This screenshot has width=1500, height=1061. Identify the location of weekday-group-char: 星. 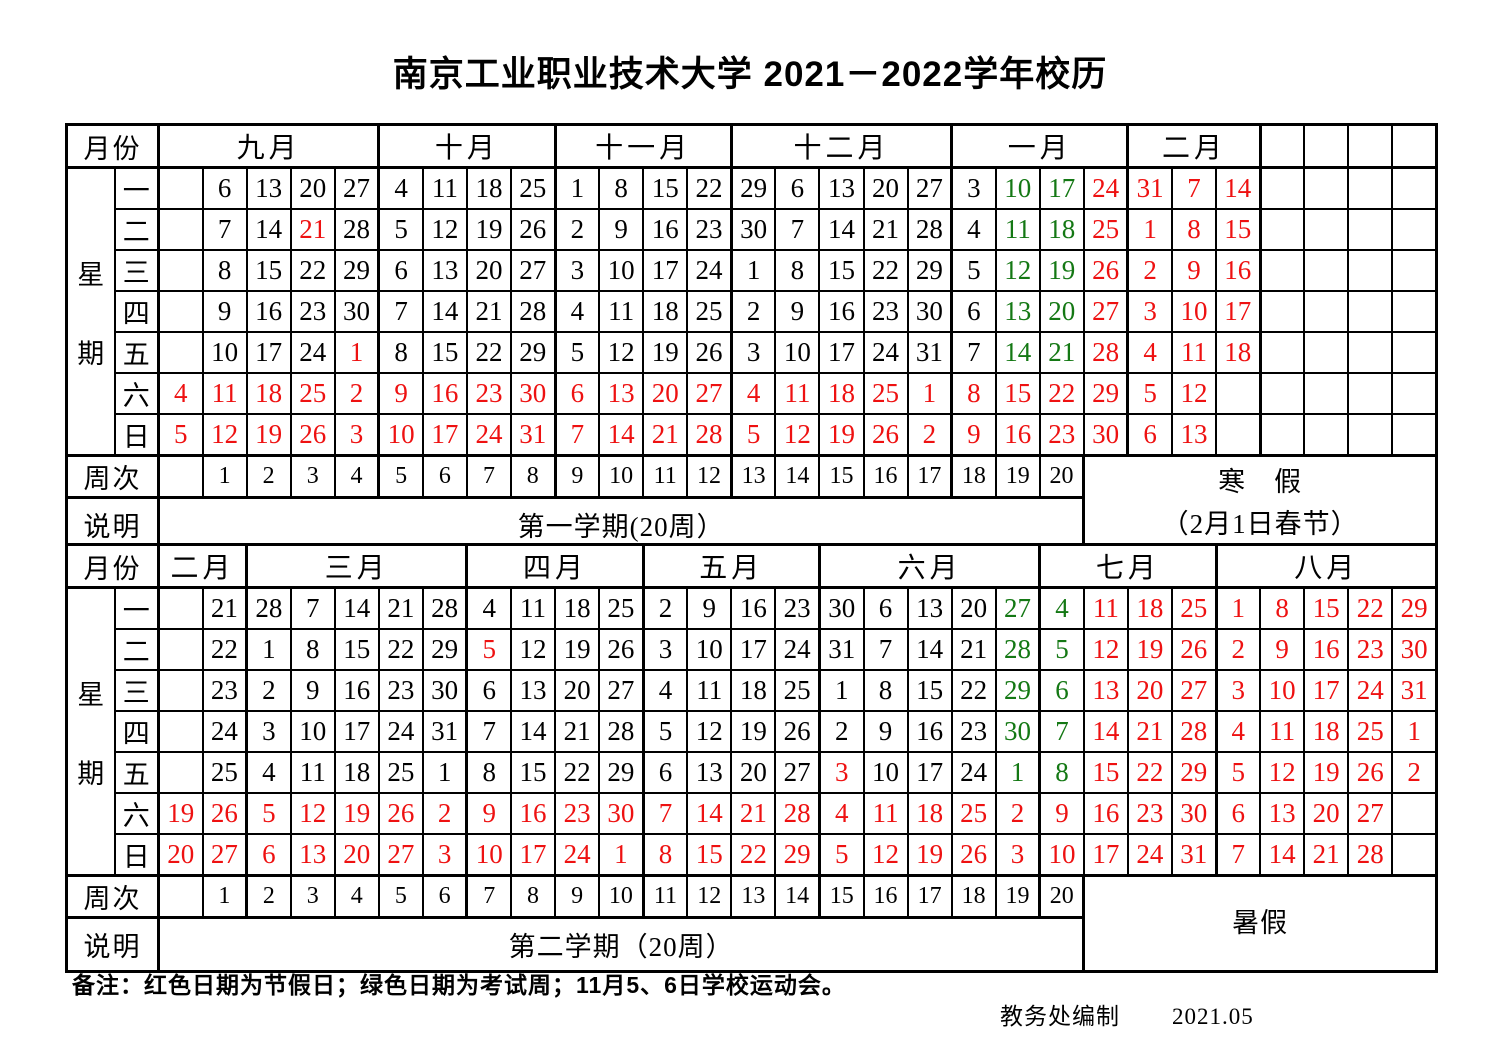
(91, 274).